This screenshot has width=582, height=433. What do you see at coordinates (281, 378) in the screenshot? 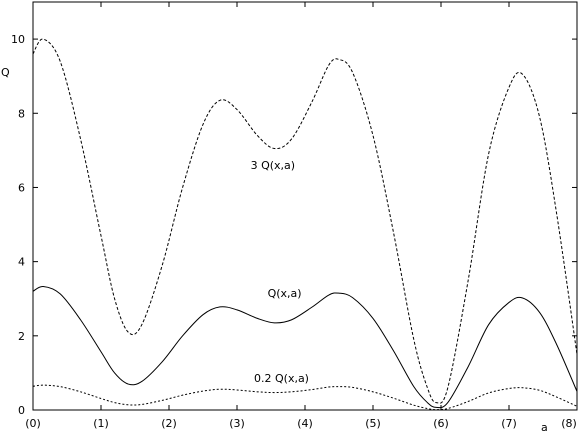
I see `series-annotation: 0.2 Q(x,a)` at bounding box center [281, 378].